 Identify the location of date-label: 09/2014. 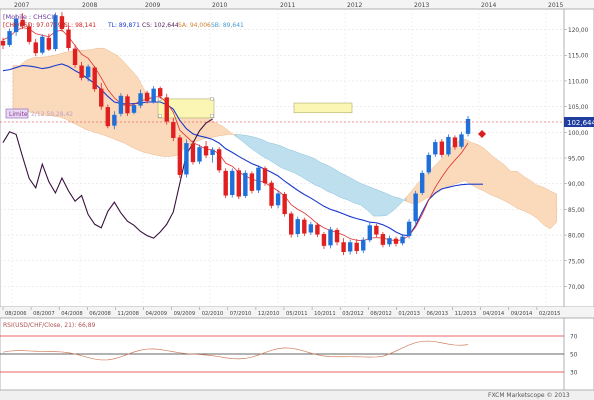
(522, 314).